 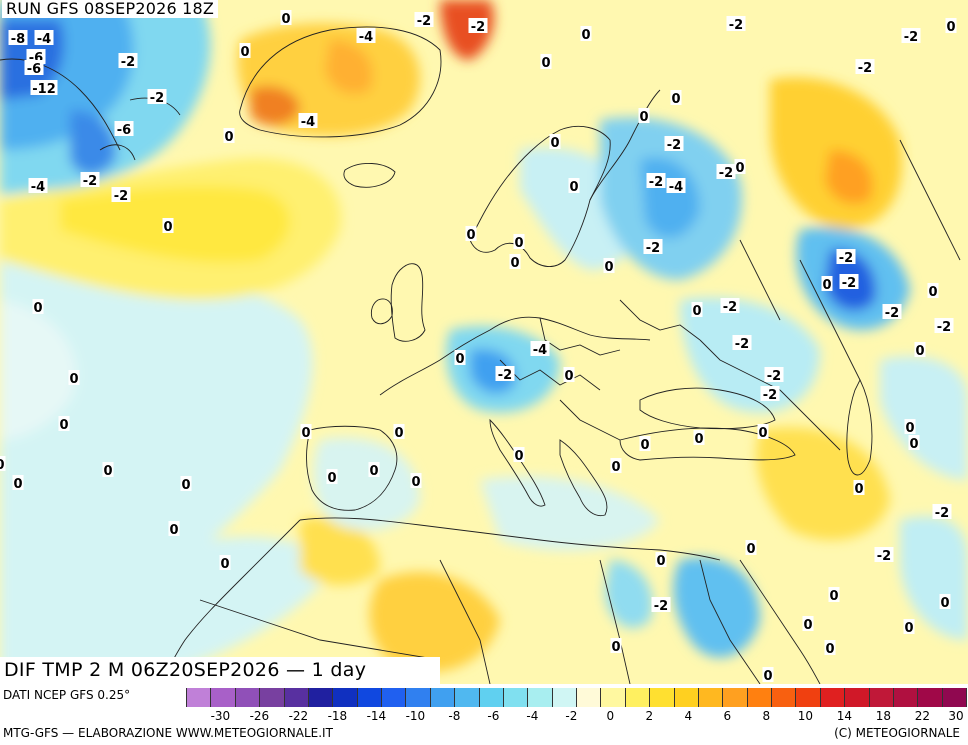 I want to click on scale-tick-label: -2, so click(x=571, y=716).